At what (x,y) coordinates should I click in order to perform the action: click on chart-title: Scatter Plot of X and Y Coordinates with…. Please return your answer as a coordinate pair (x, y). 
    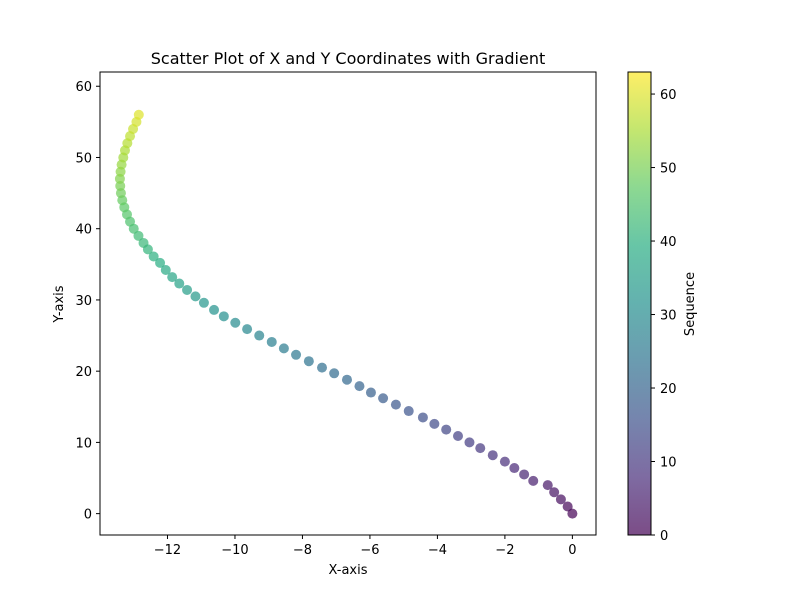
    Looking at the image, I should click on (348, 58).